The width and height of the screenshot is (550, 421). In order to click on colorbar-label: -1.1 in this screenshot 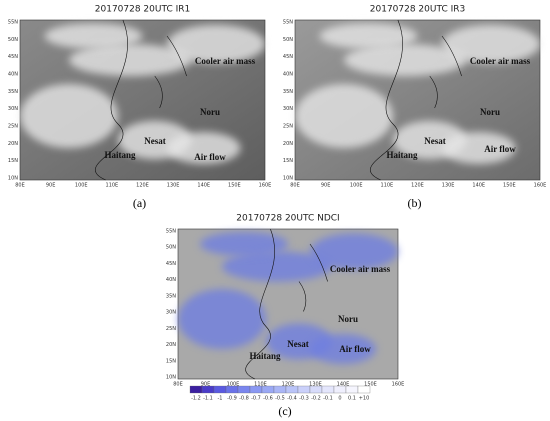, I will do `click(208, 399)`.